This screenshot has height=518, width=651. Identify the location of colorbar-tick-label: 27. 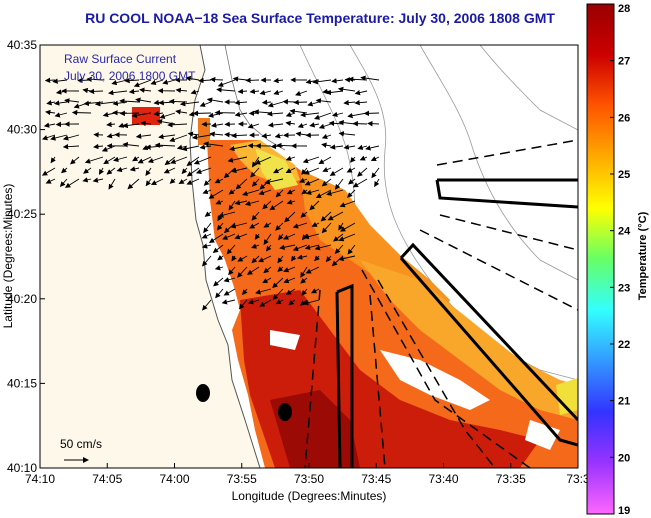
(624, 62).